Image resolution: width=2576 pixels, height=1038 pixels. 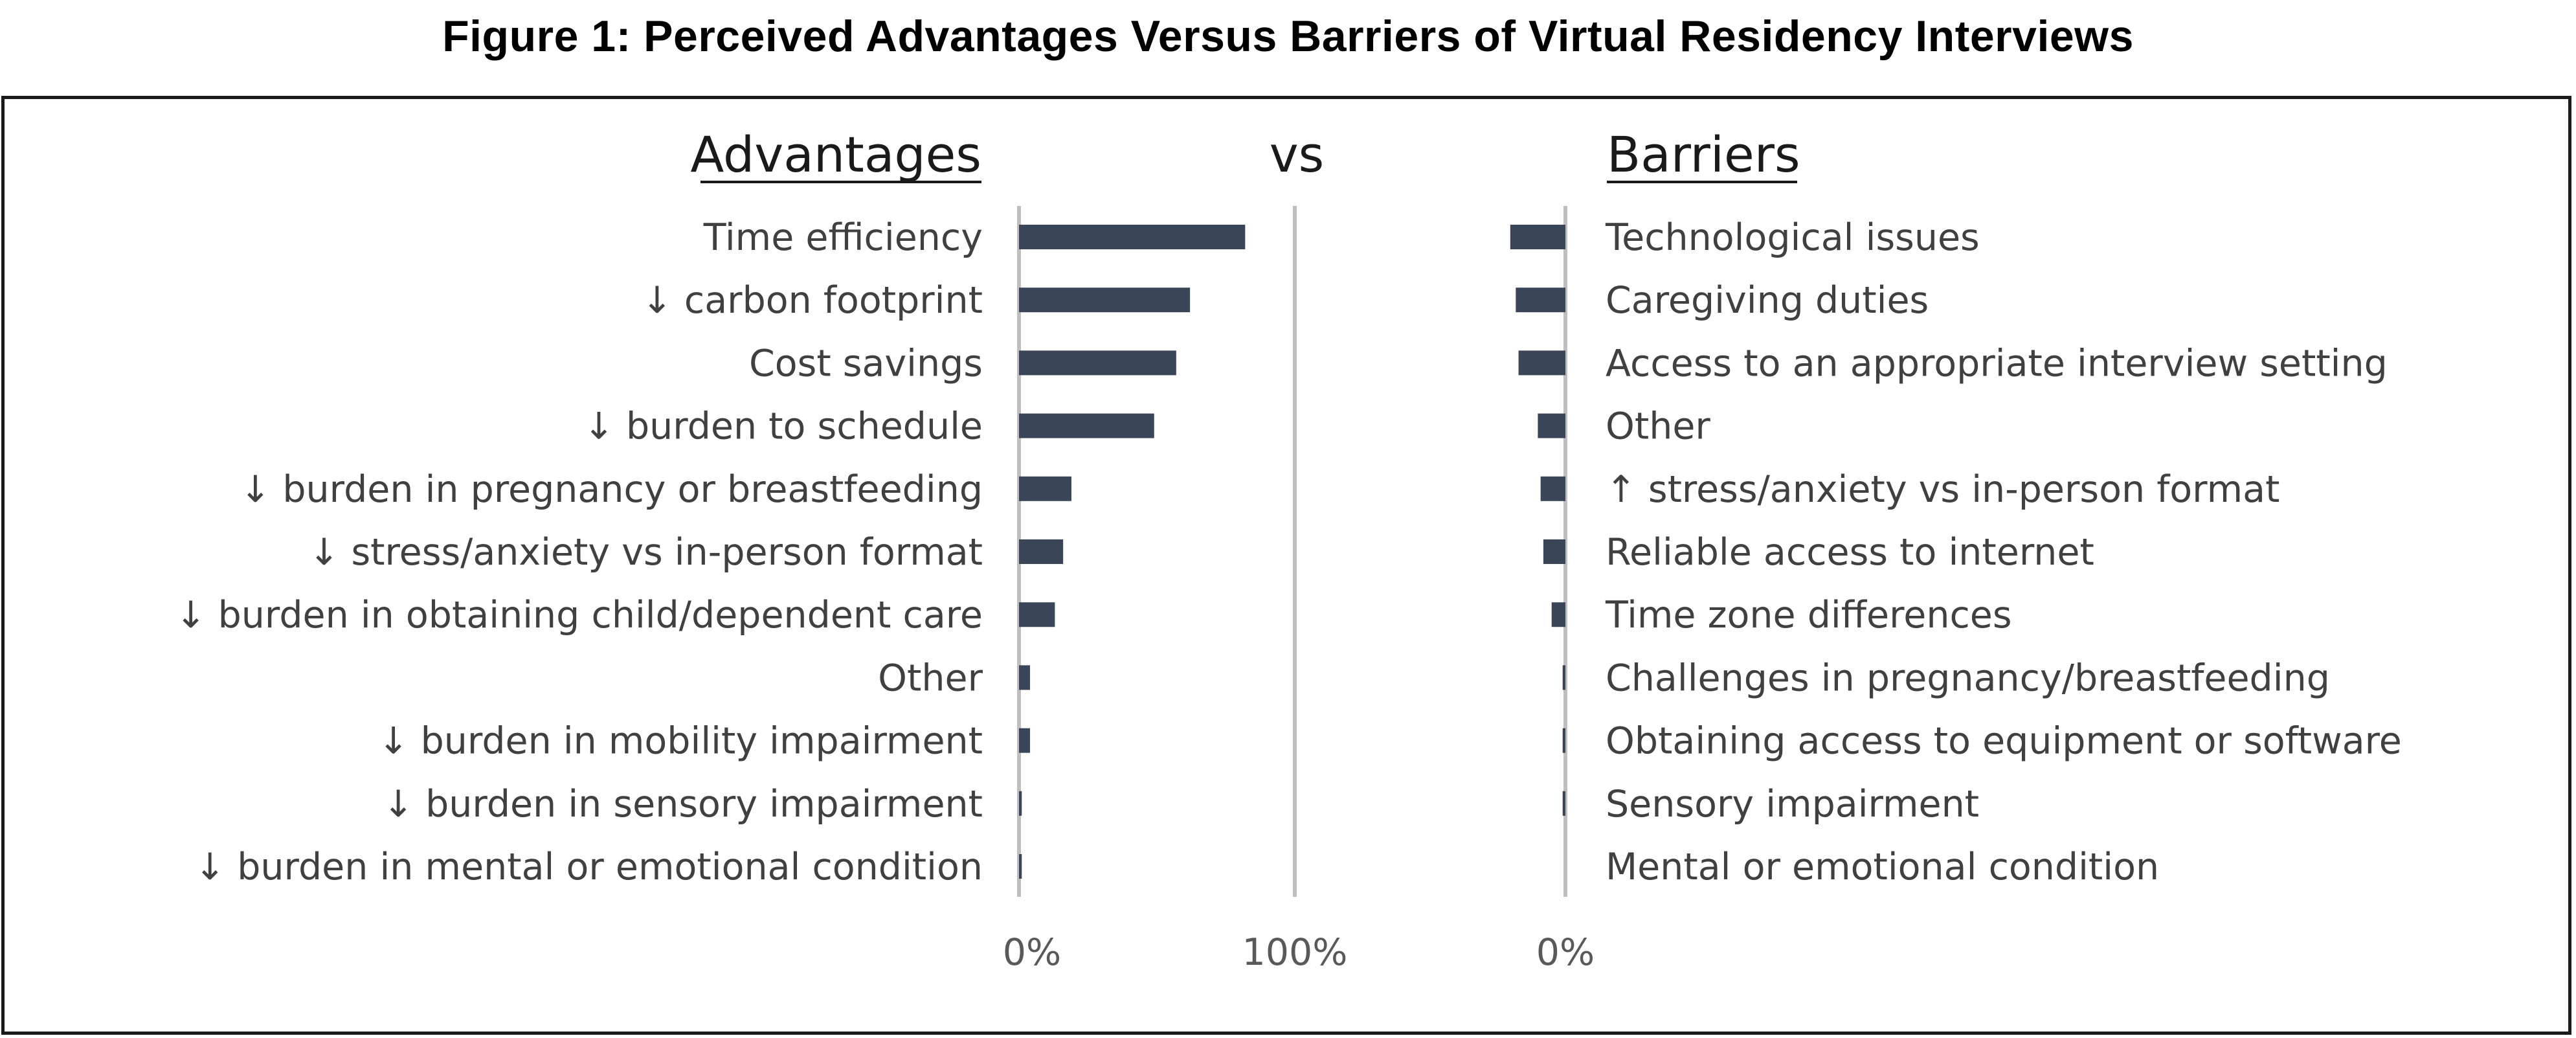 What do you see at coordinates (612, 489) in the screenshot?
I see `advantage-category-label: ↓ burden in pregnancy or breastfeeding` at bounding box center [612, 489].